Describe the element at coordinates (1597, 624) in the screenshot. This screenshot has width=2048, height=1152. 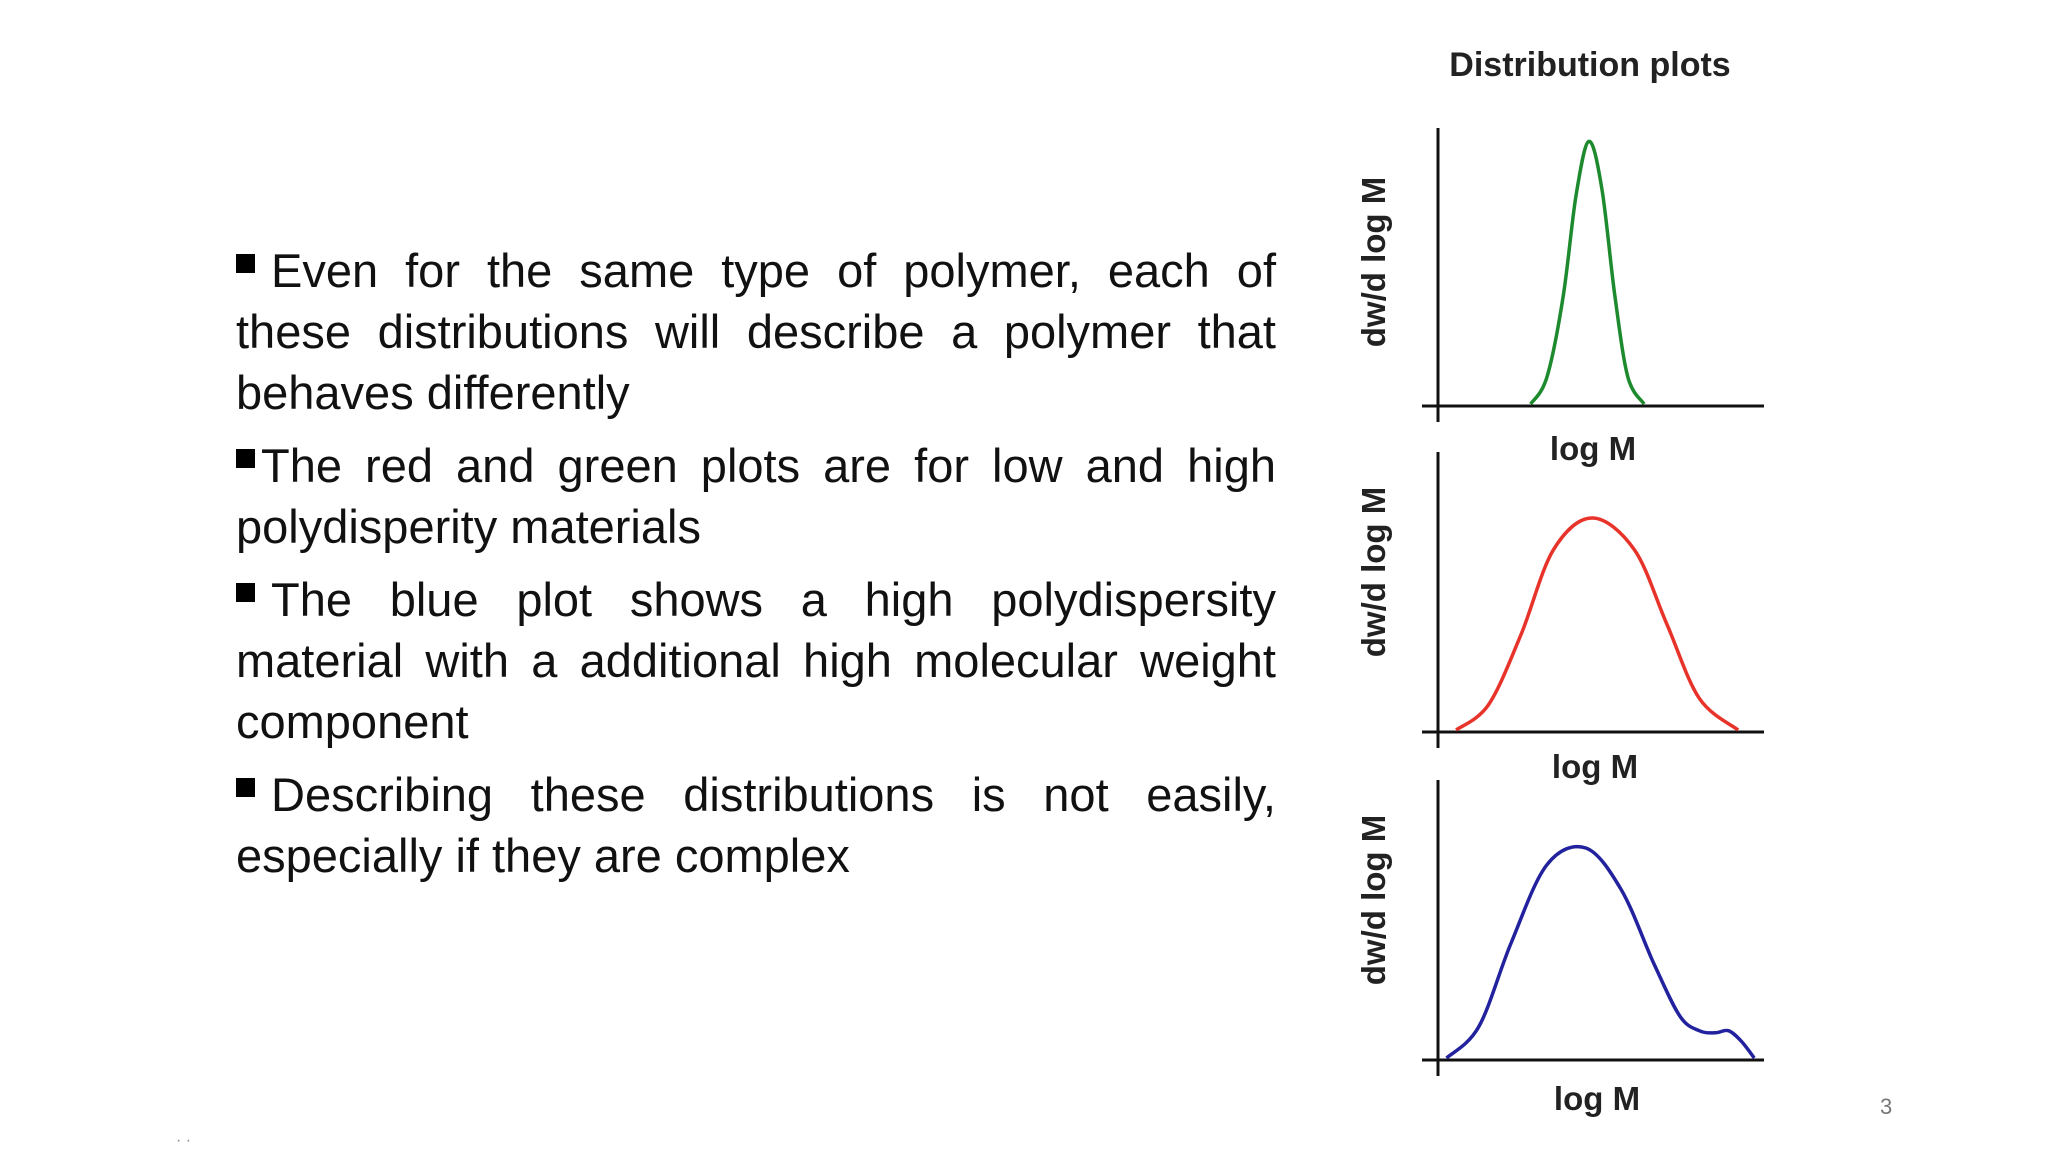
I see `distribution-curve-red` at that location.